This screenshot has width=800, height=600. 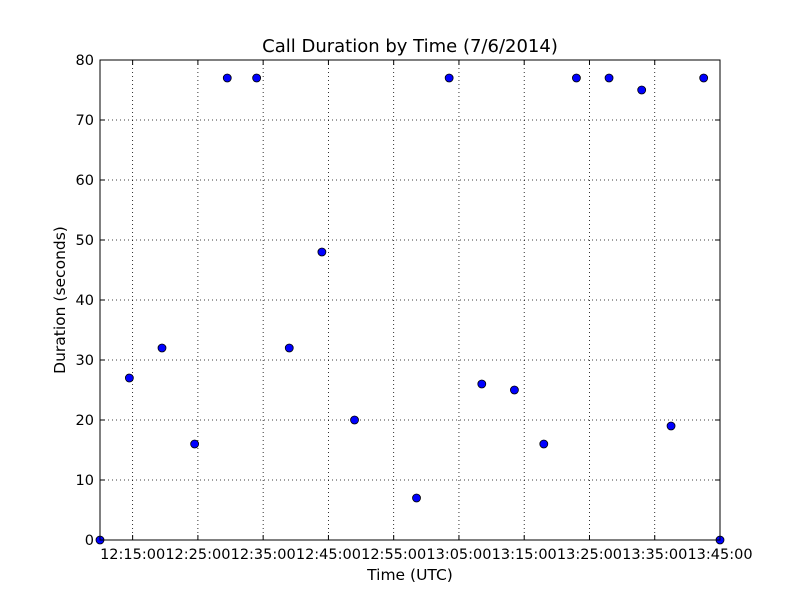 I want to click on y-tick-label: 20, so click(x=85, y=421).